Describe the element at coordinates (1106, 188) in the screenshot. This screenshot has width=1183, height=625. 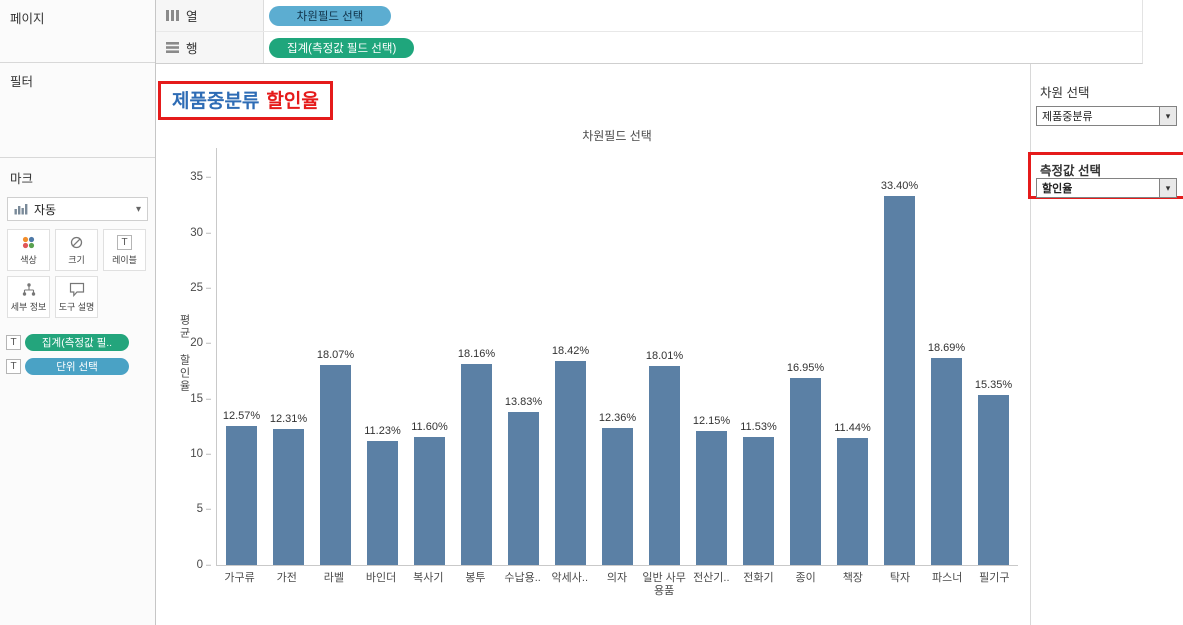
I see `measure-select-dropdown: 할인율 ▾` at that location.